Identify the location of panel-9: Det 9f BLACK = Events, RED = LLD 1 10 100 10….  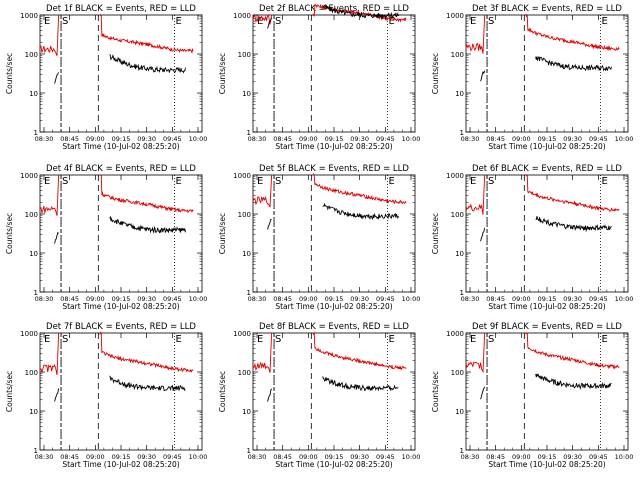
(532, 395).